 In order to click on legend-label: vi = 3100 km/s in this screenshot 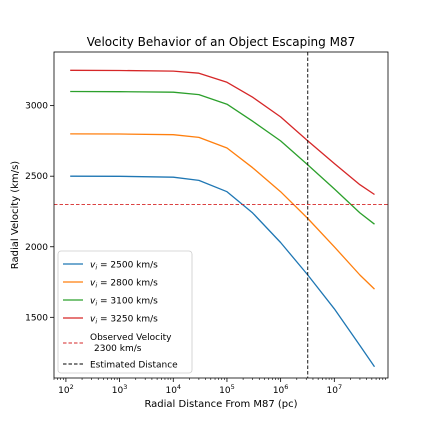, I will do `click(124, 302)`.